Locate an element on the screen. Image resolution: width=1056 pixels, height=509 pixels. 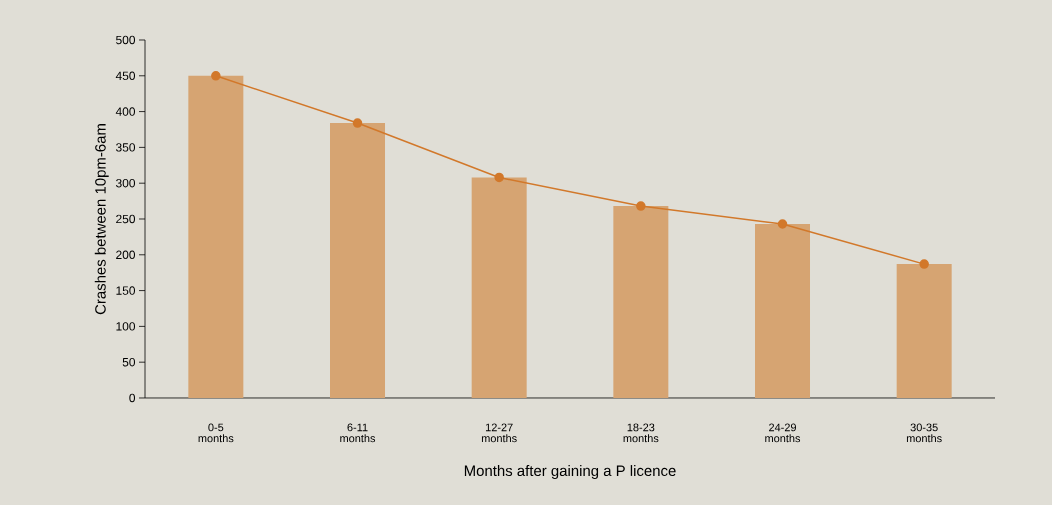
y-tick-label: 150 is located at coordinates (126, 290).